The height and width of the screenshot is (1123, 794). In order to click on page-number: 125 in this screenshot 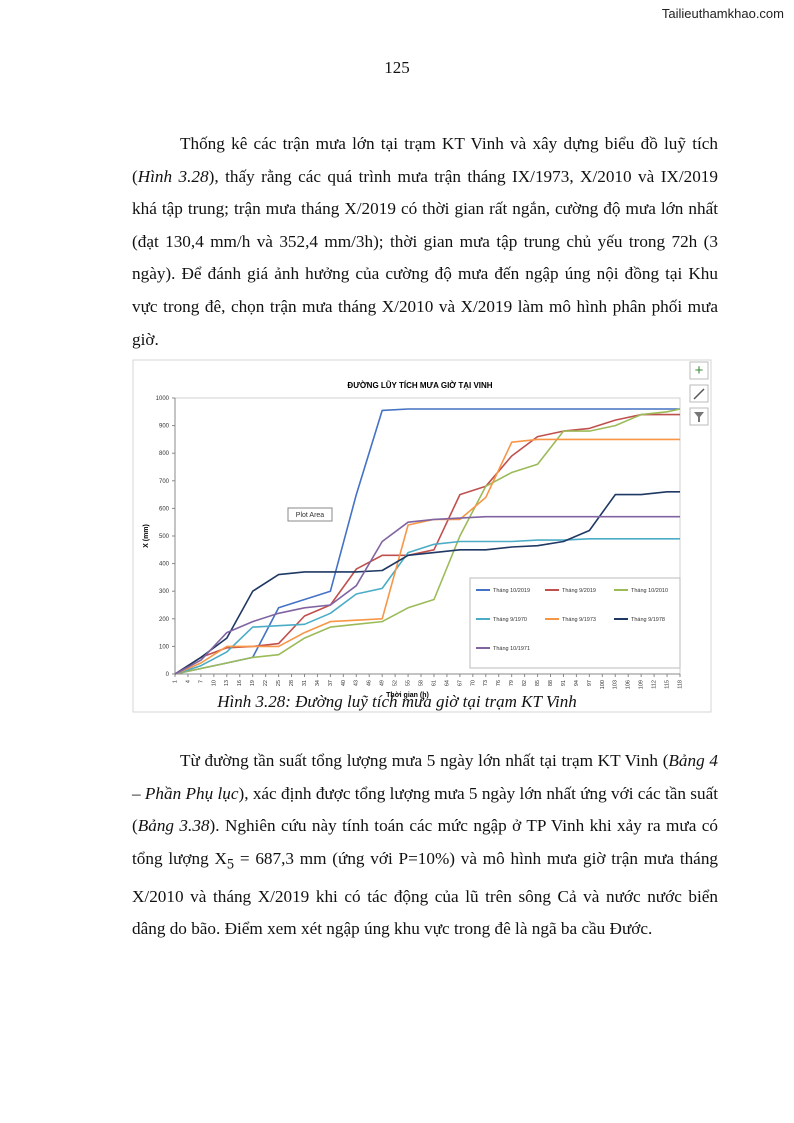, I will do `click(397, 67)`.